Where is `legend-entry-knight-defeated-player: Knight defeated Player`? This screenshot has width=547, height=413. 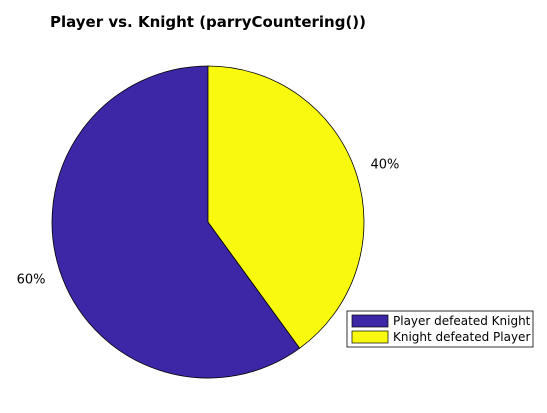 legend-entry-knight-defeated-player: Knight defeated Player is located at coordinates (461, 337).